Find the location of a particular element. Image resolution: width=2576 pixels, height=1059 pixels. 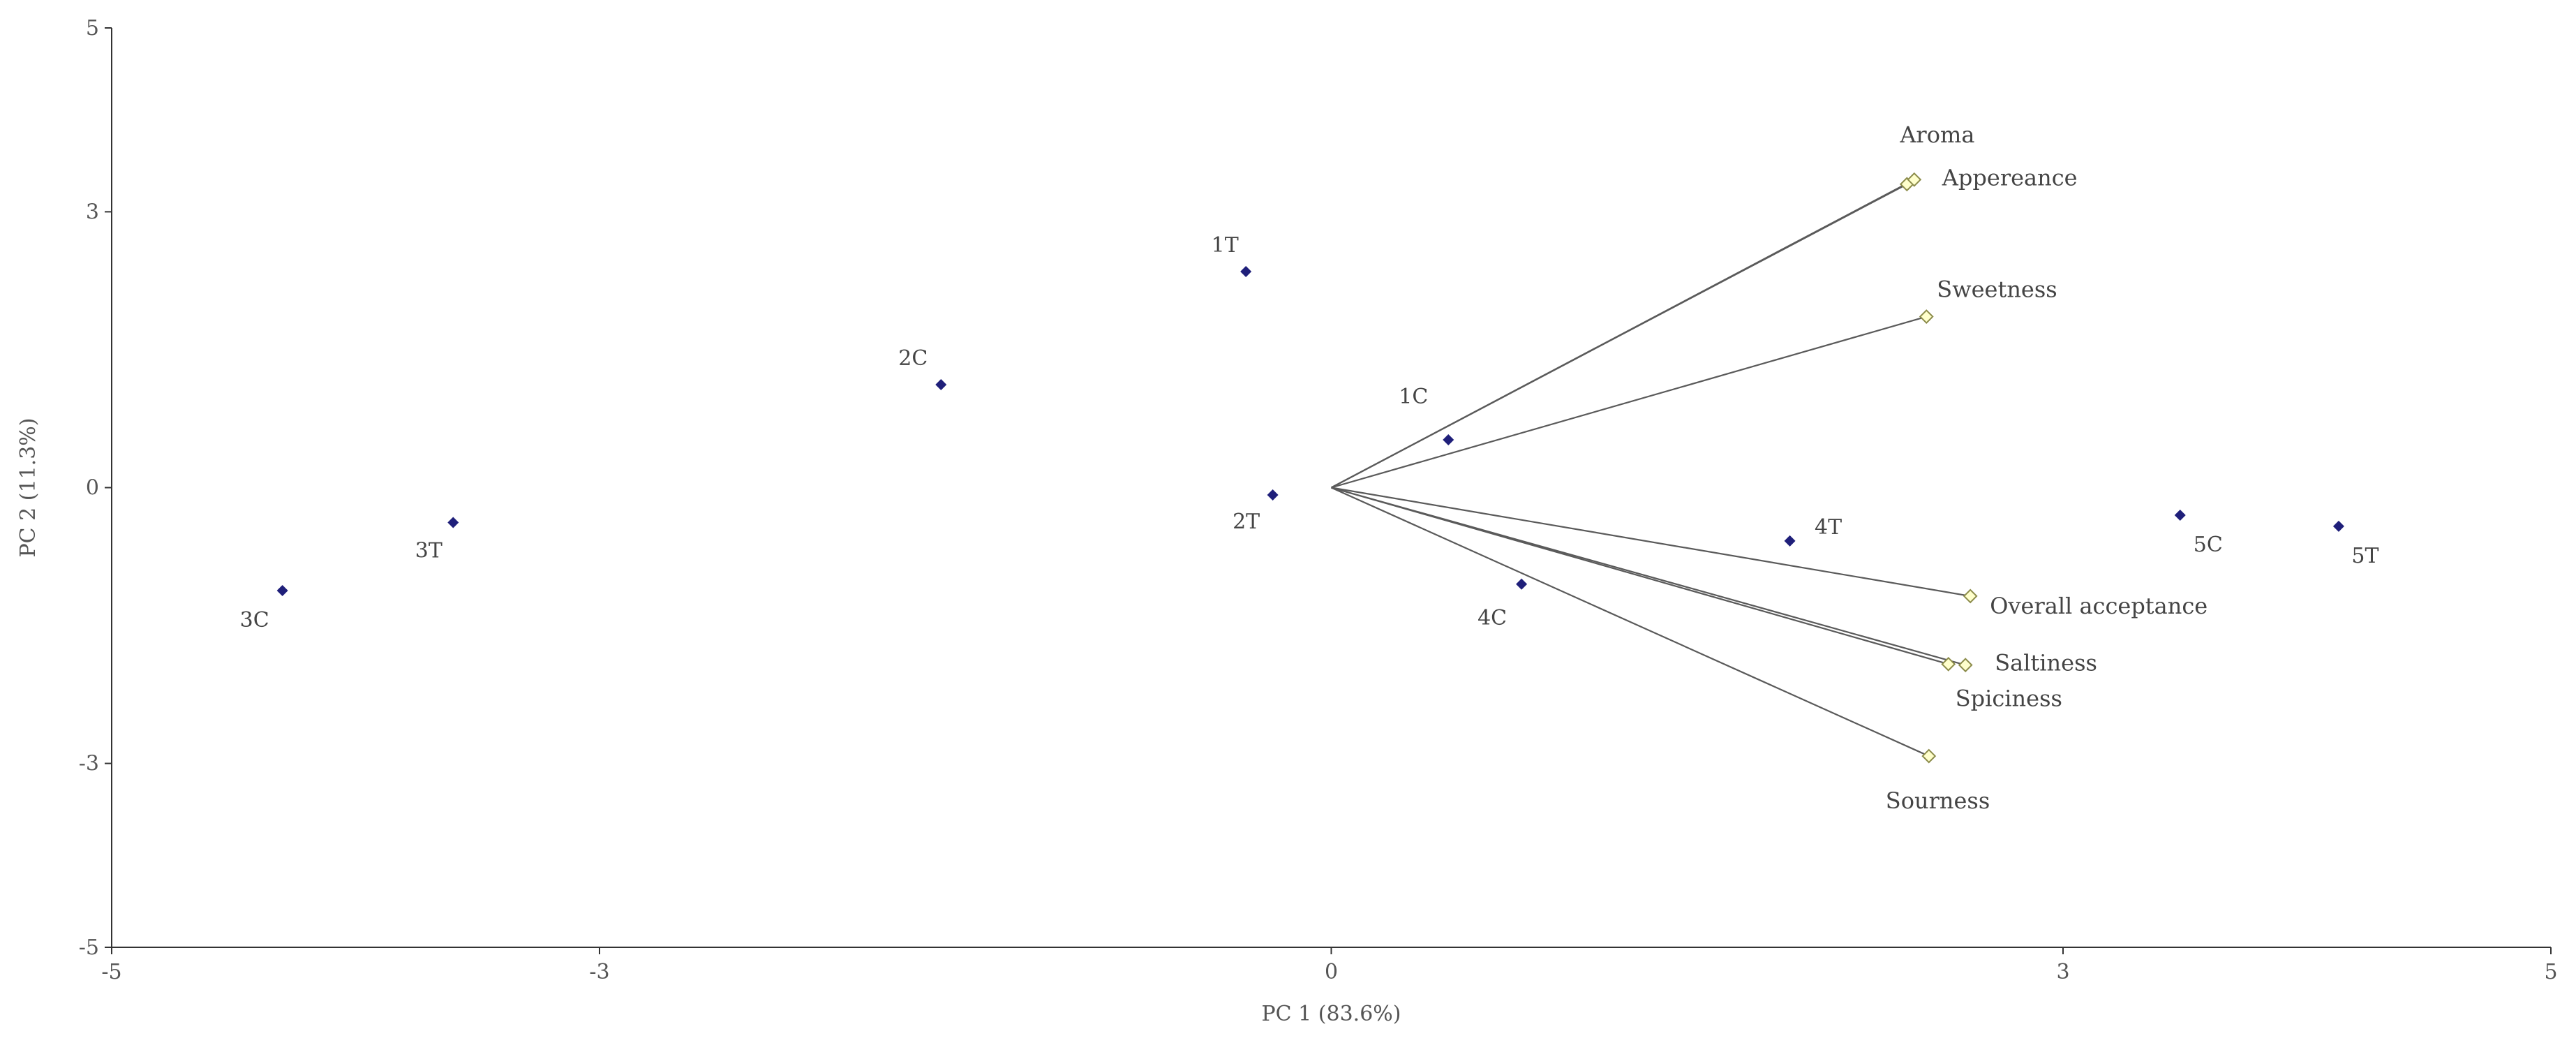

variable-label: Sweetness is located at coordinates (1997, 289).